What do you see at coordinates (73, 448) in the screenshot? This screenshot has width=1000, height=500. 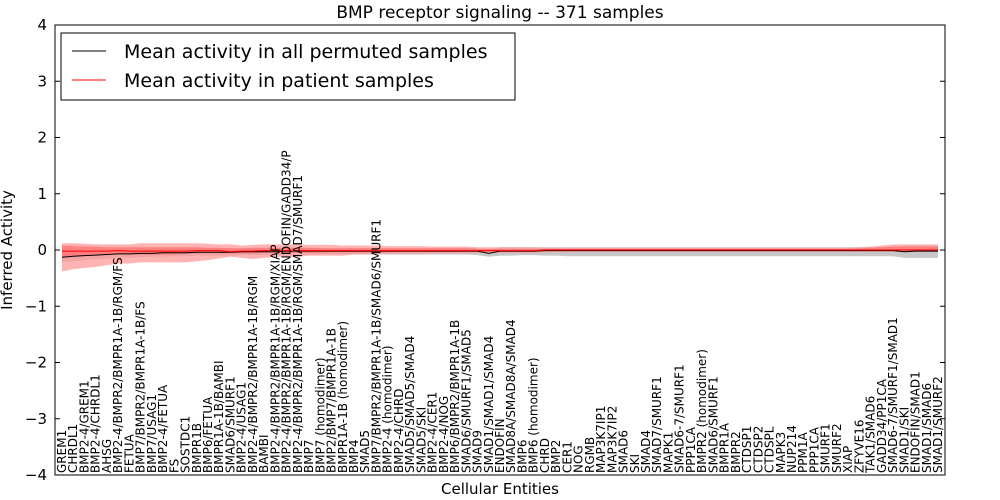 I see `x-tick-label: CHRDL1` at bounding box center [73, 448].